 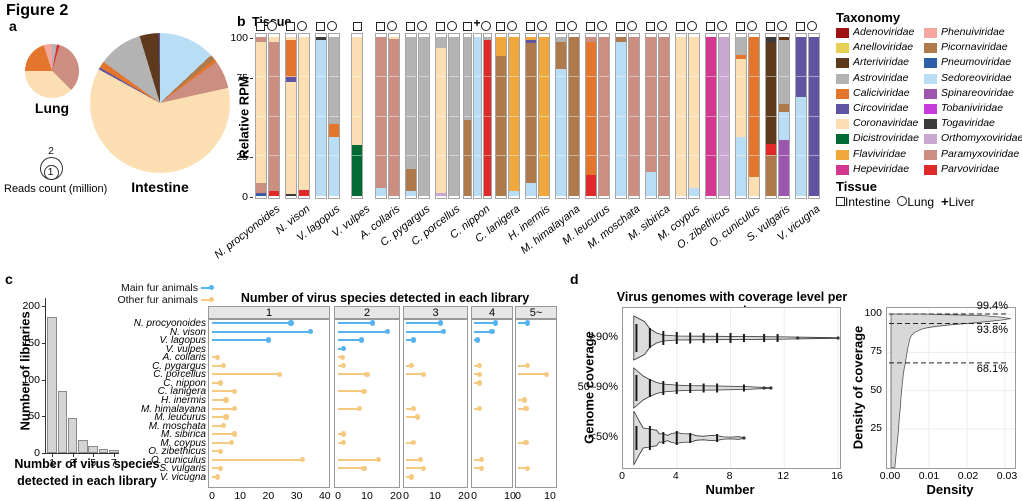 What do you see at coordinates (159, 288) in the screenshot?
I see `legend-main-fur-animals: Main fur animals` at bounding box center [159, 288].